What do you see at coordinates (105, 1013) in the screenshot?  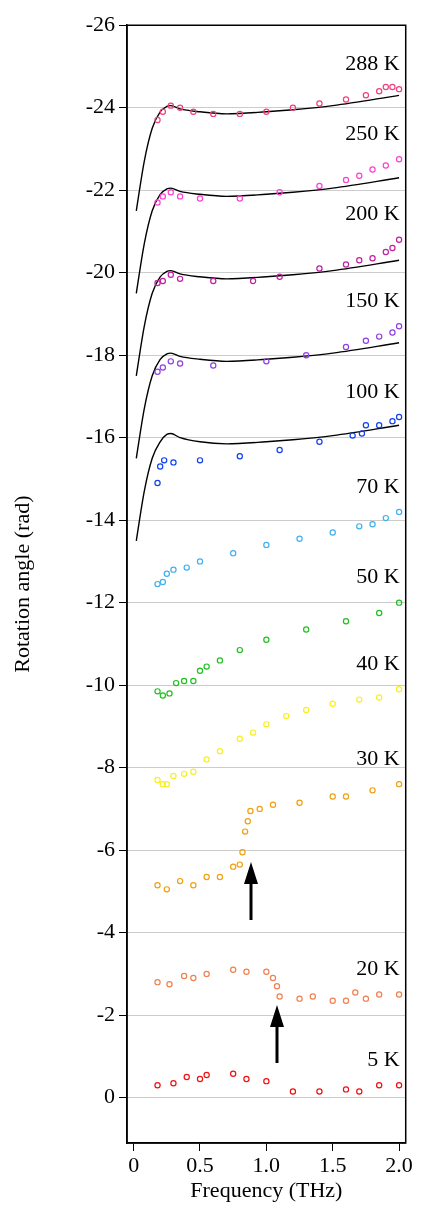 I see `y-tick-label: -2` at bounding box center [105, 1013].